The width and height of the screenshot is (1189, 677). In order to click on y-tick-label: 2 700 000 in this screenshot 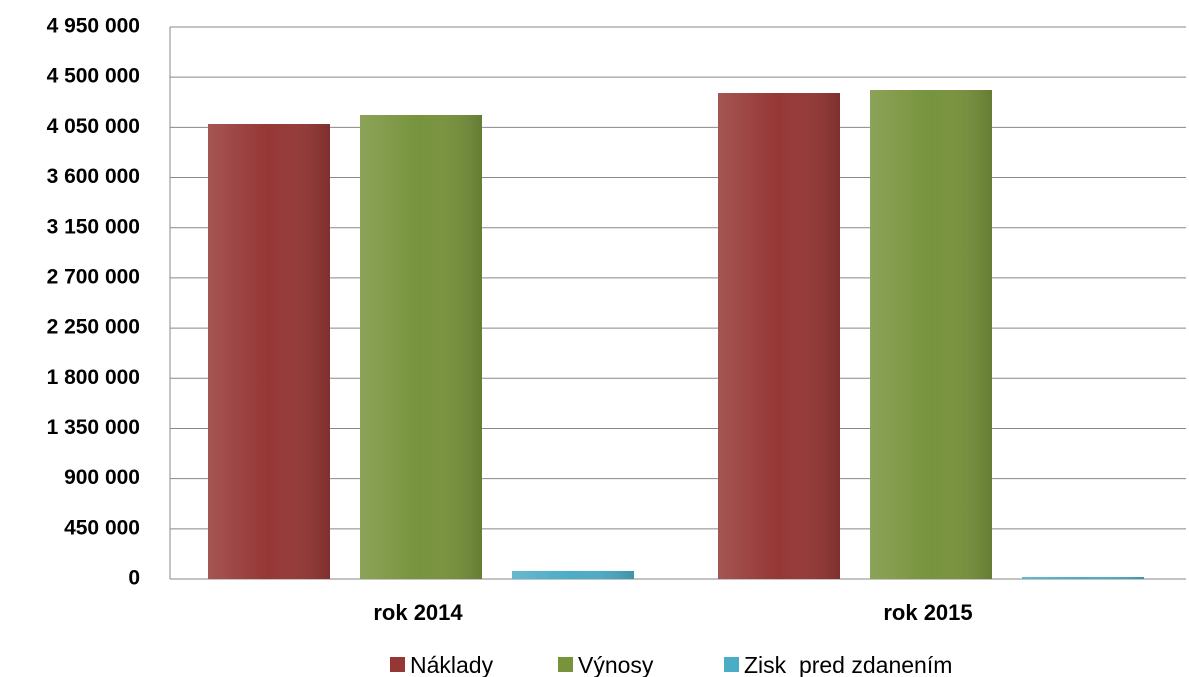, I will do `click(93, 276)`.